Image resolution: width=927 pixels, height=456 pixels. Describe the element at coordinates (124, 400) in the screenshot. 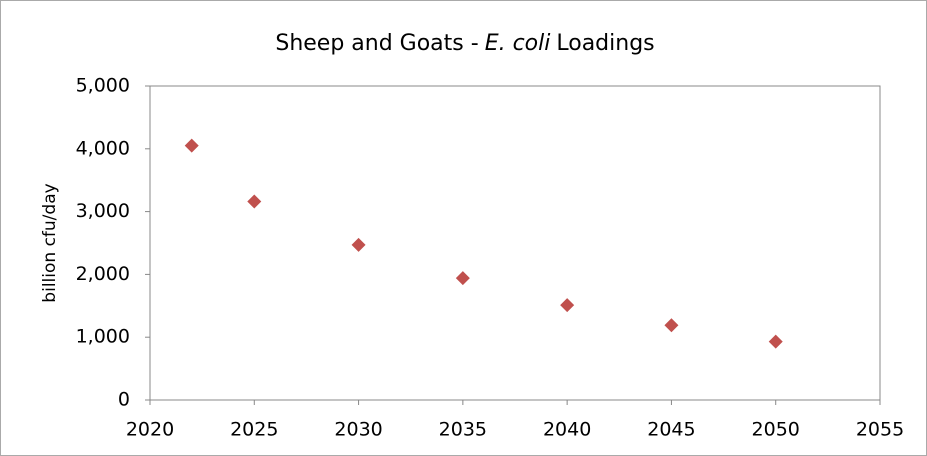

I see `y-tick-label: 0` at that location.